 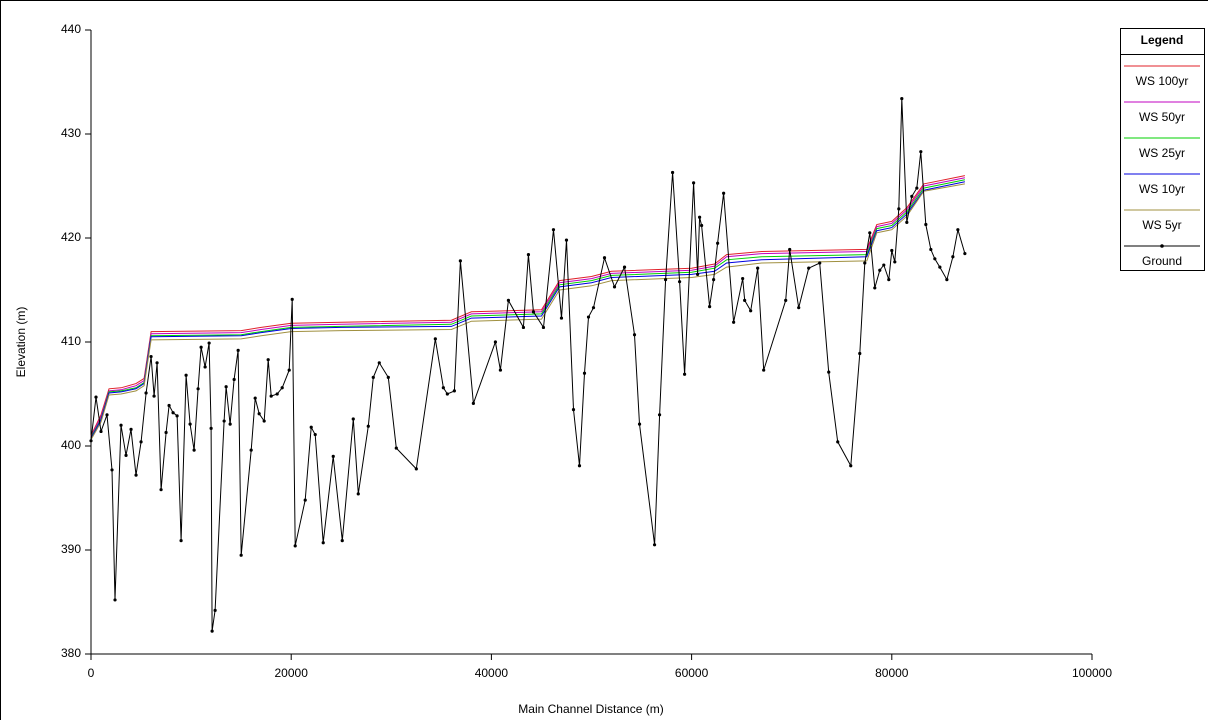 What do you see at coordinates (1092, 673) in the screenshot?
I see `x-tick-label: 100000` at bounding box center [1092, 673].